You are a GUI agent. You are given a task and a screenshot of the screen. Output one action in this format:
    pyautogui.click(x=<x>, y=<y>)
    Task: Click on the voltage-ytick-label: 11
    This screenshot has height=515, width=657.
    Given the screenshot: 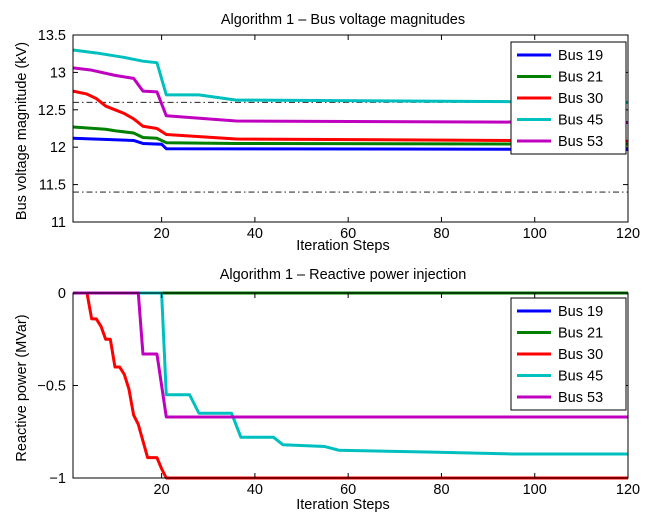 What is the action you would take?
    pyautogui.click(x=58, y=223)
    